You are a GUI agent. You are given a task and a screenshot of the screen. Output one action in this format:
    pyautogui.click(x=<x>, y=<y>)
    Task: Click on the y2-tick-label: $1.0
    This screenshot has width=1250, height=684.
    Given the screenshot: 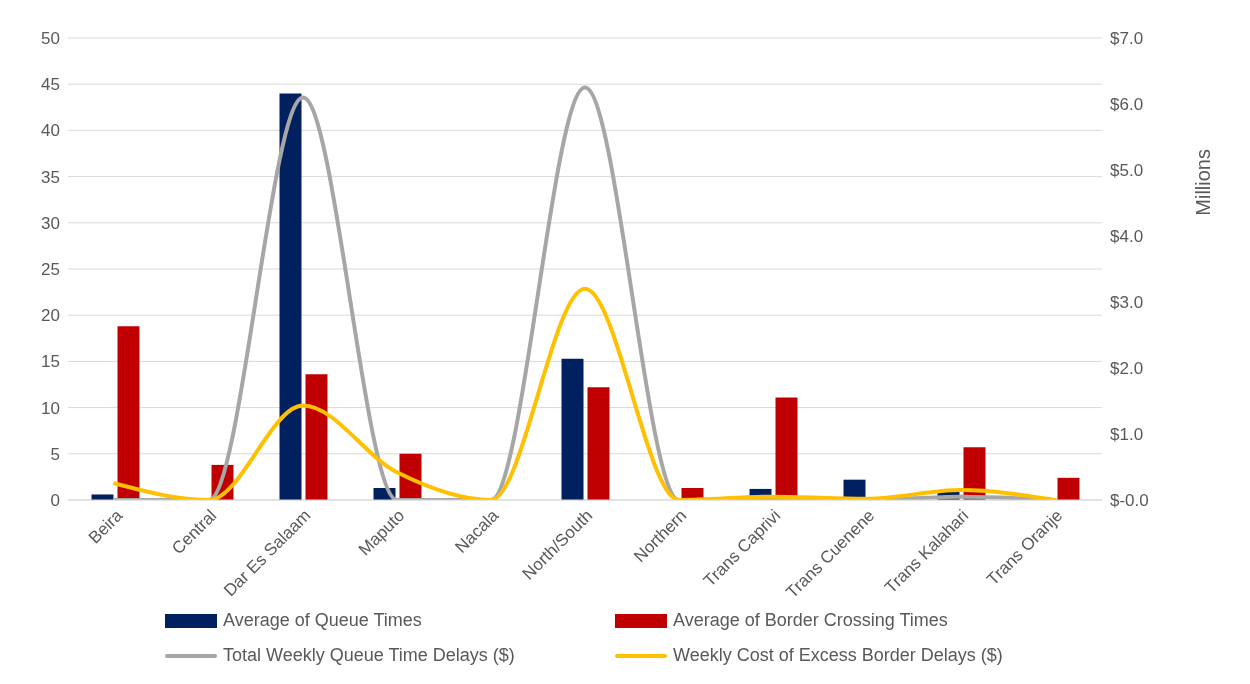 What is the action you would take?
    pyautogui.click(x=1127, y=434)
    